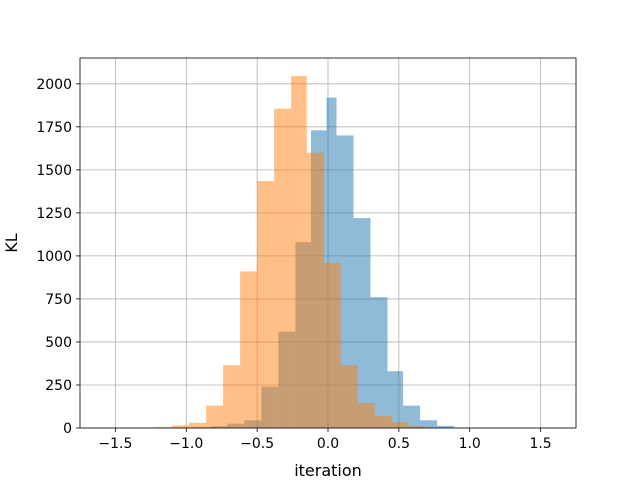 The height and width of the screenshot is (485, 640). Describe the element at coordinates (186, 444) in the screenshot. I see `x-tick-label: −1.0` at that location.